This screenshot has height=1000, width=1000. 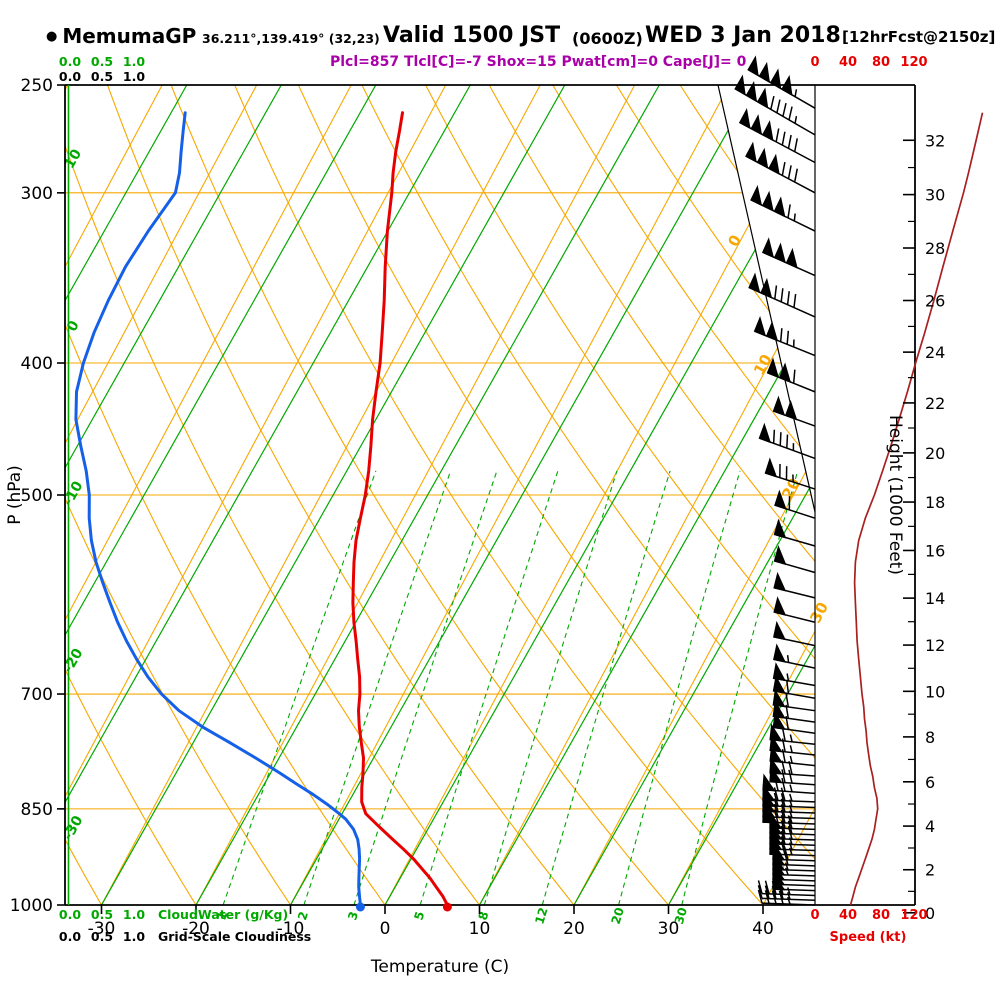 I want to click on svg-text: -30, so click(x=102, y=929).